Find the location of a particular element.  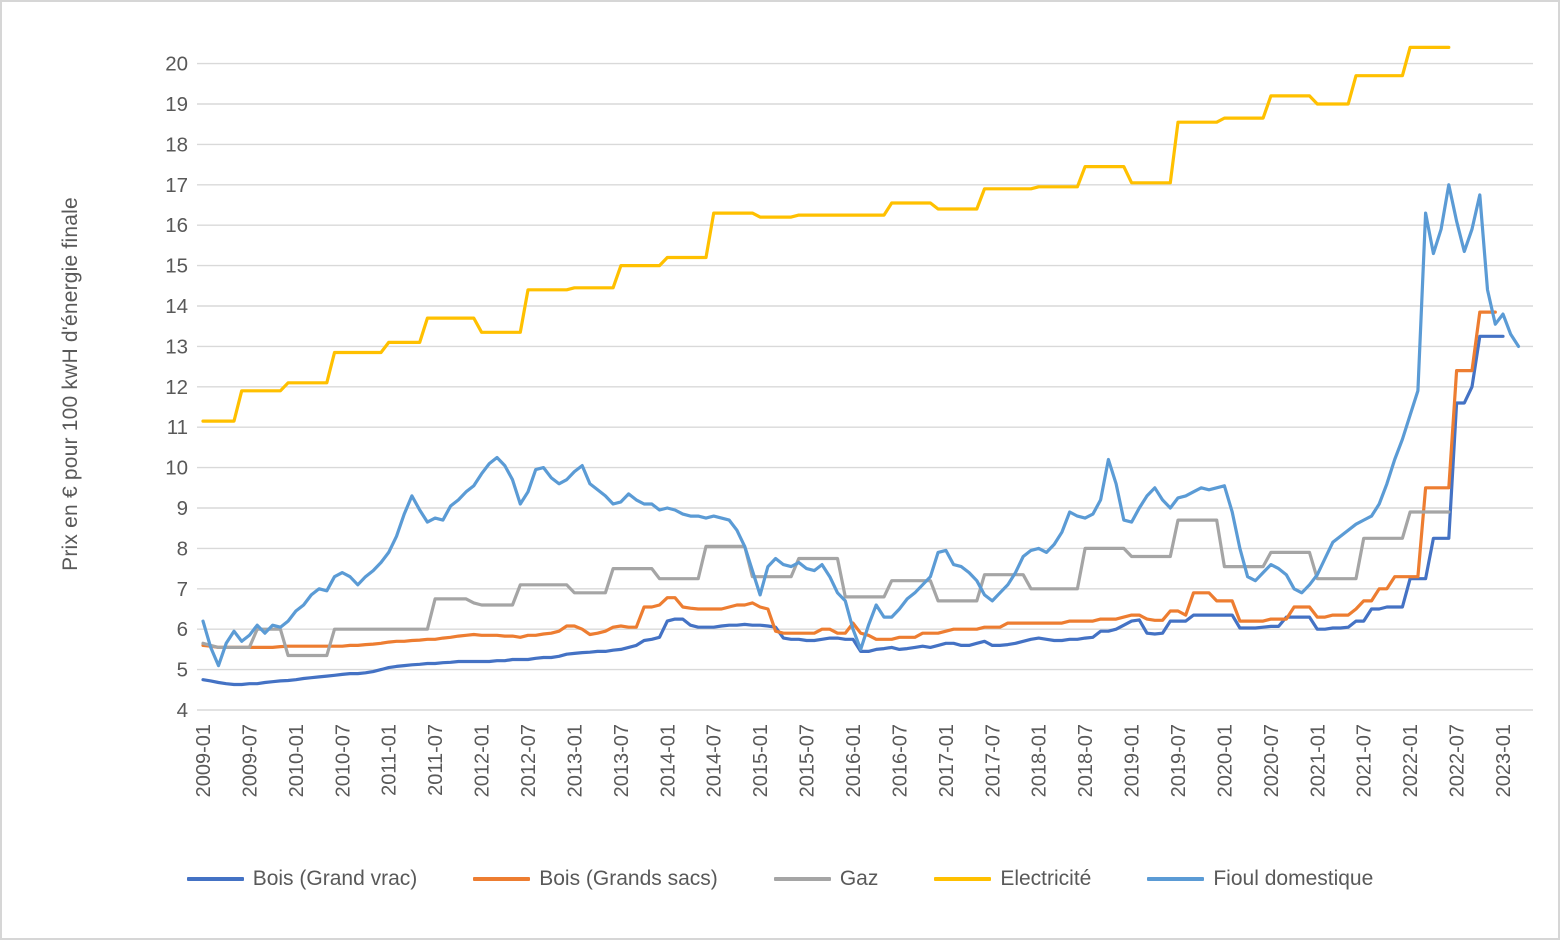

legend-marker-bois-grand-vrac is located at coordinates (215, 879).